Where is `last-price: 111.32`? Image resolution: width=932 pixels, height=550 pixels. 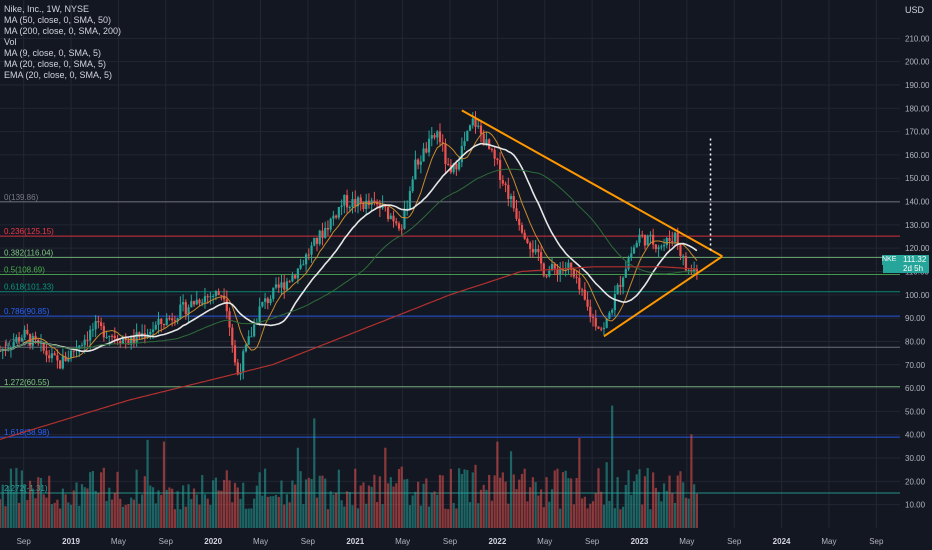
last-price: 111.32 is located at coordinates (915, 259).